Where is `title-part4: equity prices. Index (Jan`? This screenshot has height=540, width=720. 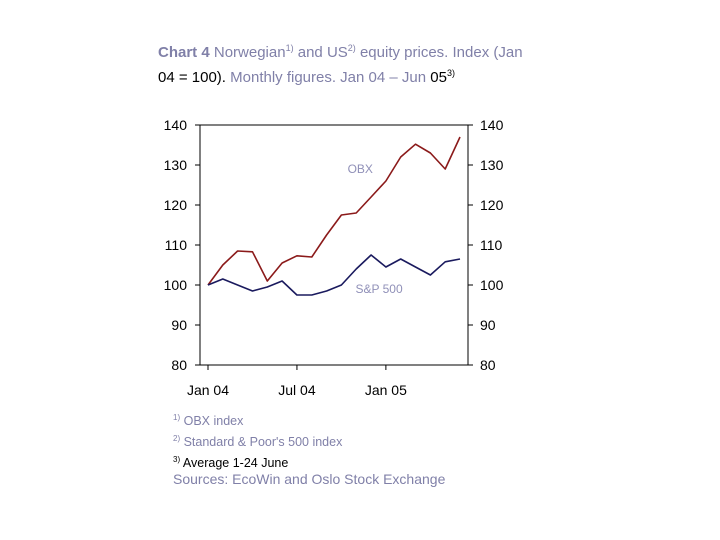
title-part4: equity prices. Index (Jan is located at coordinates (439, 52).